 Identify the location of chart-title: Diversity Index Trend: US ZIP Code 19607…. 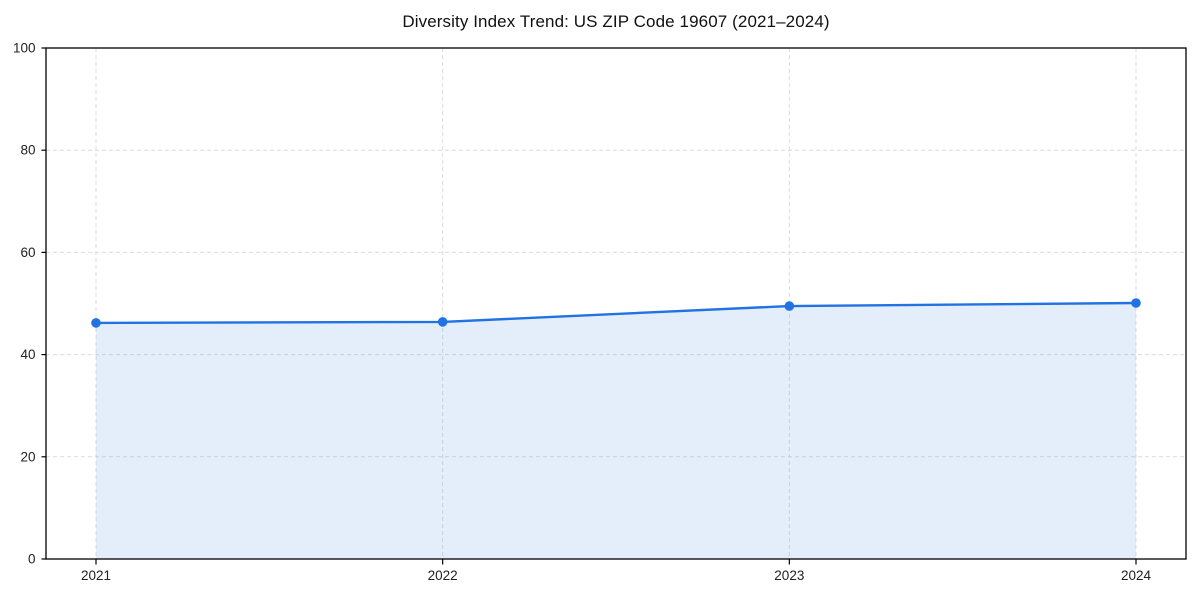
(616, 21).